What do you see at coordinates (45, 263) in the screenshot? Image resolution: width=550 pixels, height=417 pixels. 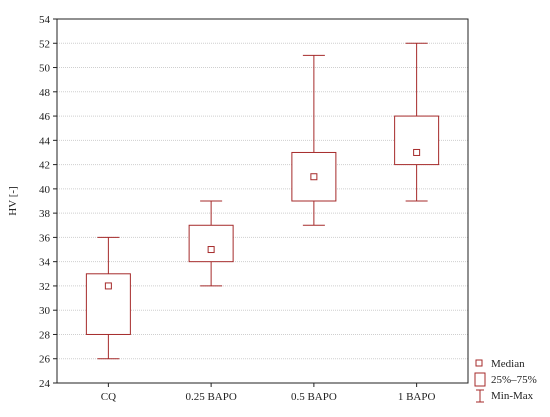 I see `y-tick-label: 34` at bounding box center [45, 263].